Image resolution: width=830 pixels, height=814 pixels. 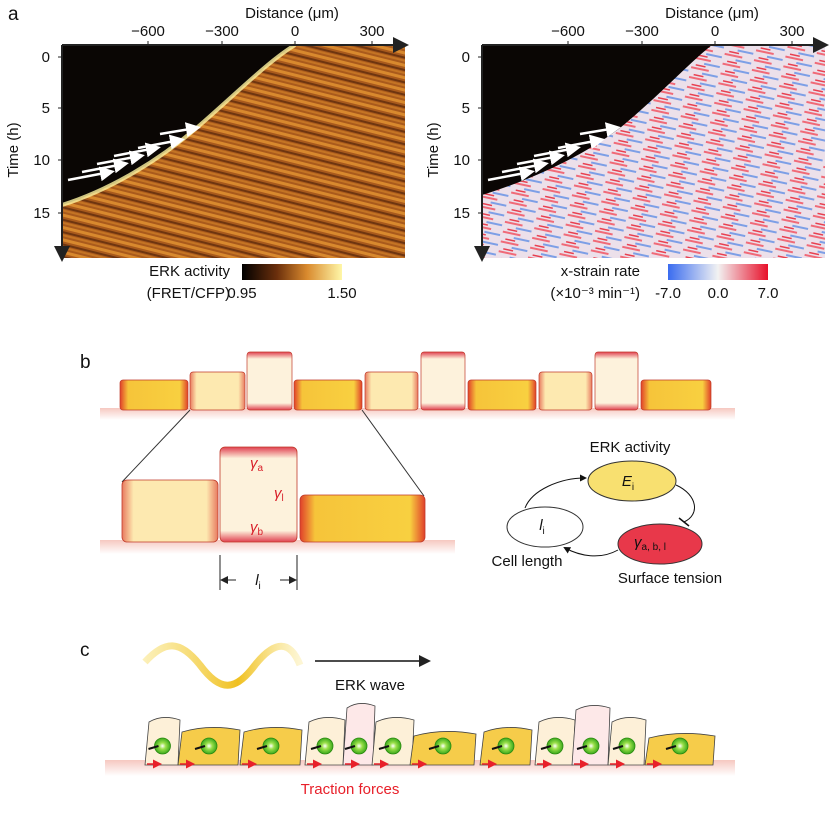 I want to click on tension-node, so click(x=660, y=544).